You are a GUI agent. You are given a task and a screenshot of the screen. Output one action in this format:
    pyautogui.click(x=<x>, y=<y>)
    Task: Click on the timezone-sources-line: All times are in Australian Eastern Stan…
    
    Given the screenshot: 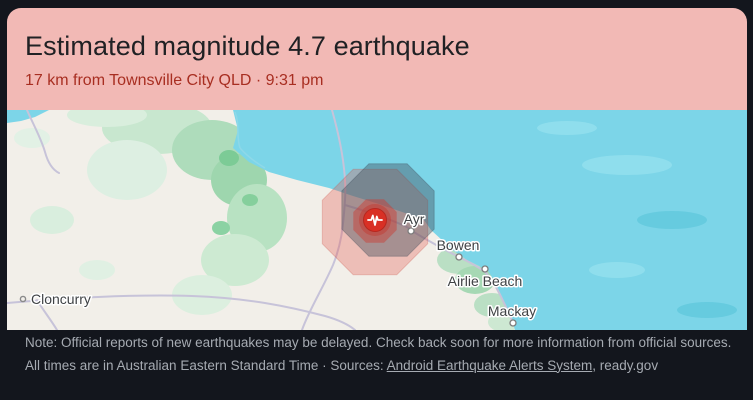 What is the action you would take?
    pyautogui.click(x=380, y=366)
    